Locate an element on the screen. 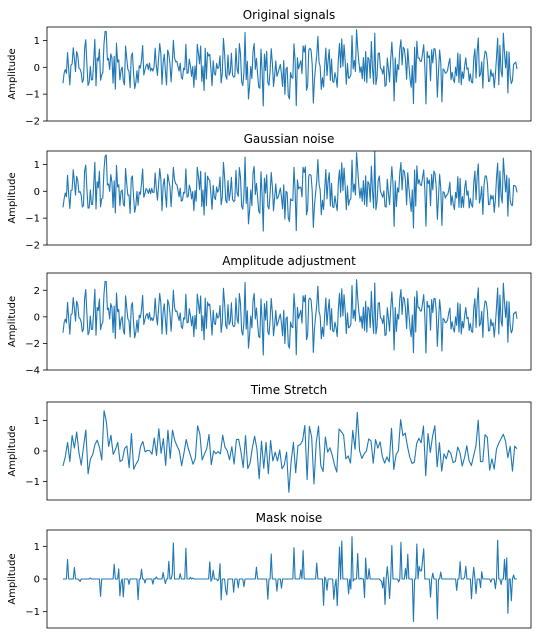  subplot-title: Time Stretch is located at coordinates (288, 390).